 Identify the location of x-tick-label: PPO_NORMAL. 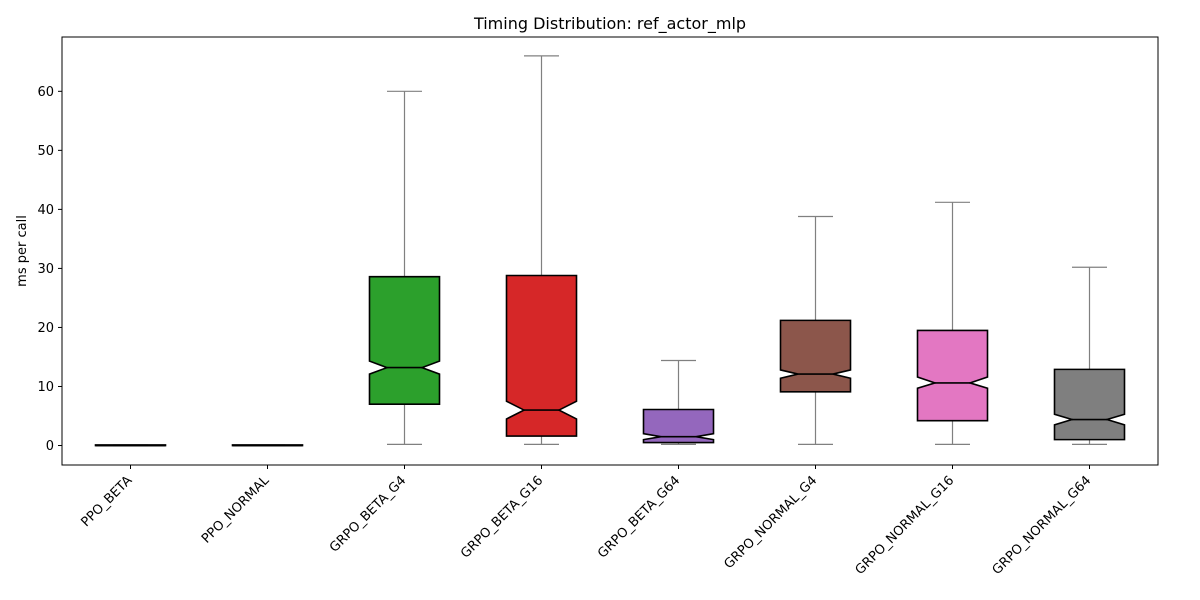
(236, 510).